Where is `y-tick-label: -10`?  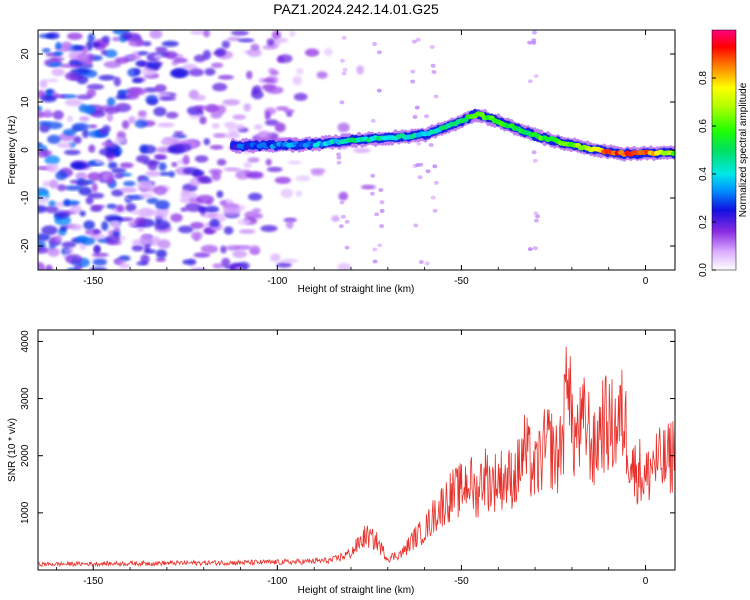 y-tick-label: -10 is located at coordinates (25, 197).